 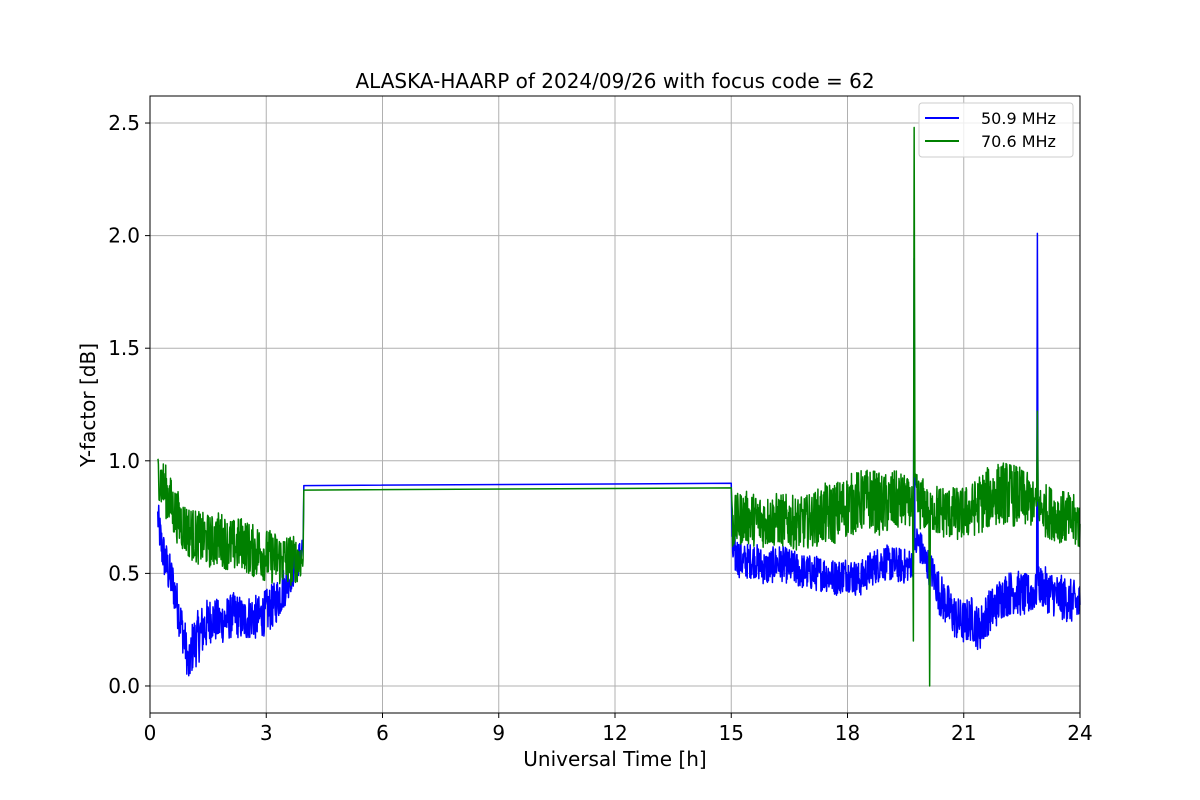 What do you see at coordinates (1079, 733) in the screenshot?
I see `x-tick-label: 24` at bounding box center [1079, 733].